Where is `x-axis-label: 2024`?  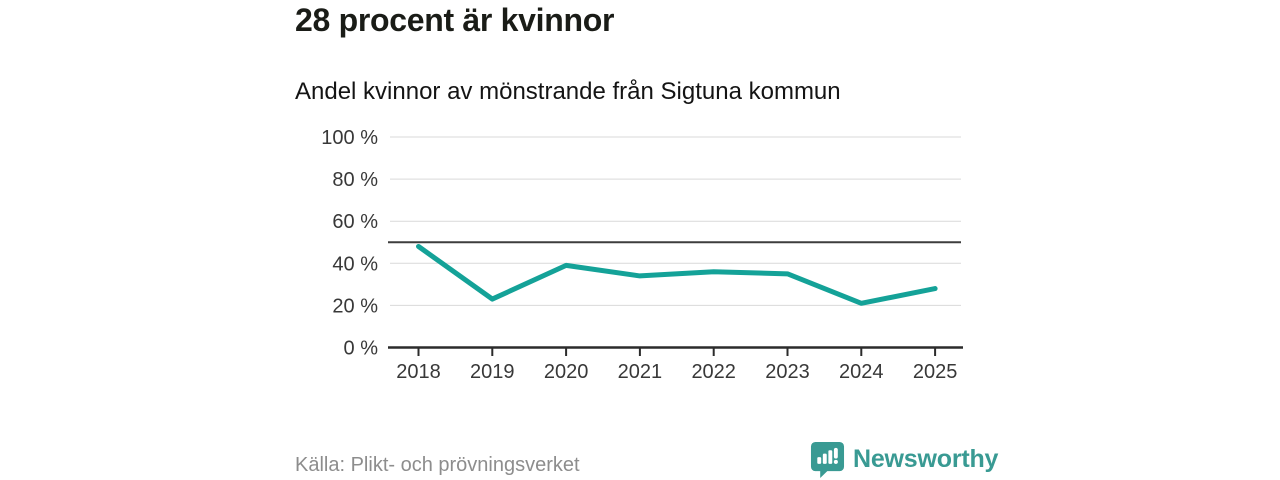
x-axis-label: 2024 is located at coordinates (861, 372).